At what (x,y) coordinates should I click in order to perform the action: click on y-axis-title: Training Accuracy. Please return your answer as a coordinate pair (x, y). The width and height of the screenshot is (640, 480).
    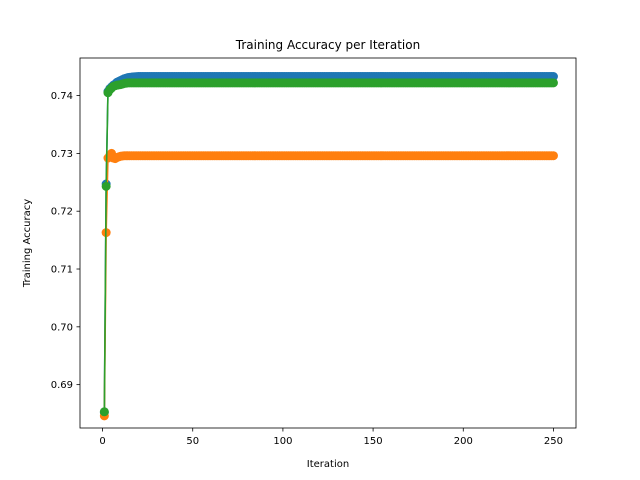
    Looking at the image, I should click on (27, 243).